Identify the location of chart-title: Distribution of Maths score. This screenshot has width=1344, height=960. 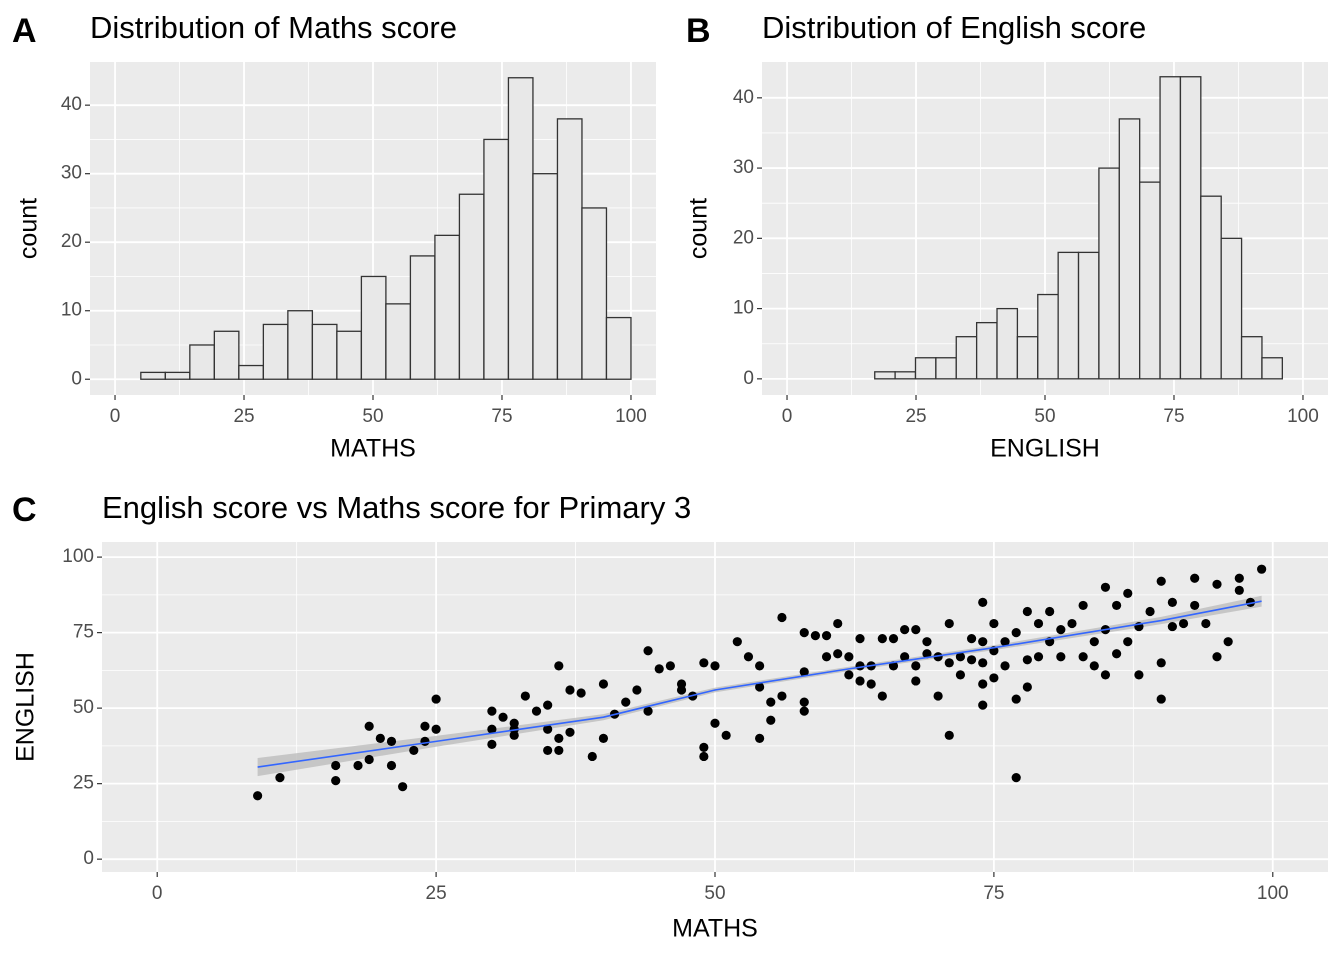
(273, 27).